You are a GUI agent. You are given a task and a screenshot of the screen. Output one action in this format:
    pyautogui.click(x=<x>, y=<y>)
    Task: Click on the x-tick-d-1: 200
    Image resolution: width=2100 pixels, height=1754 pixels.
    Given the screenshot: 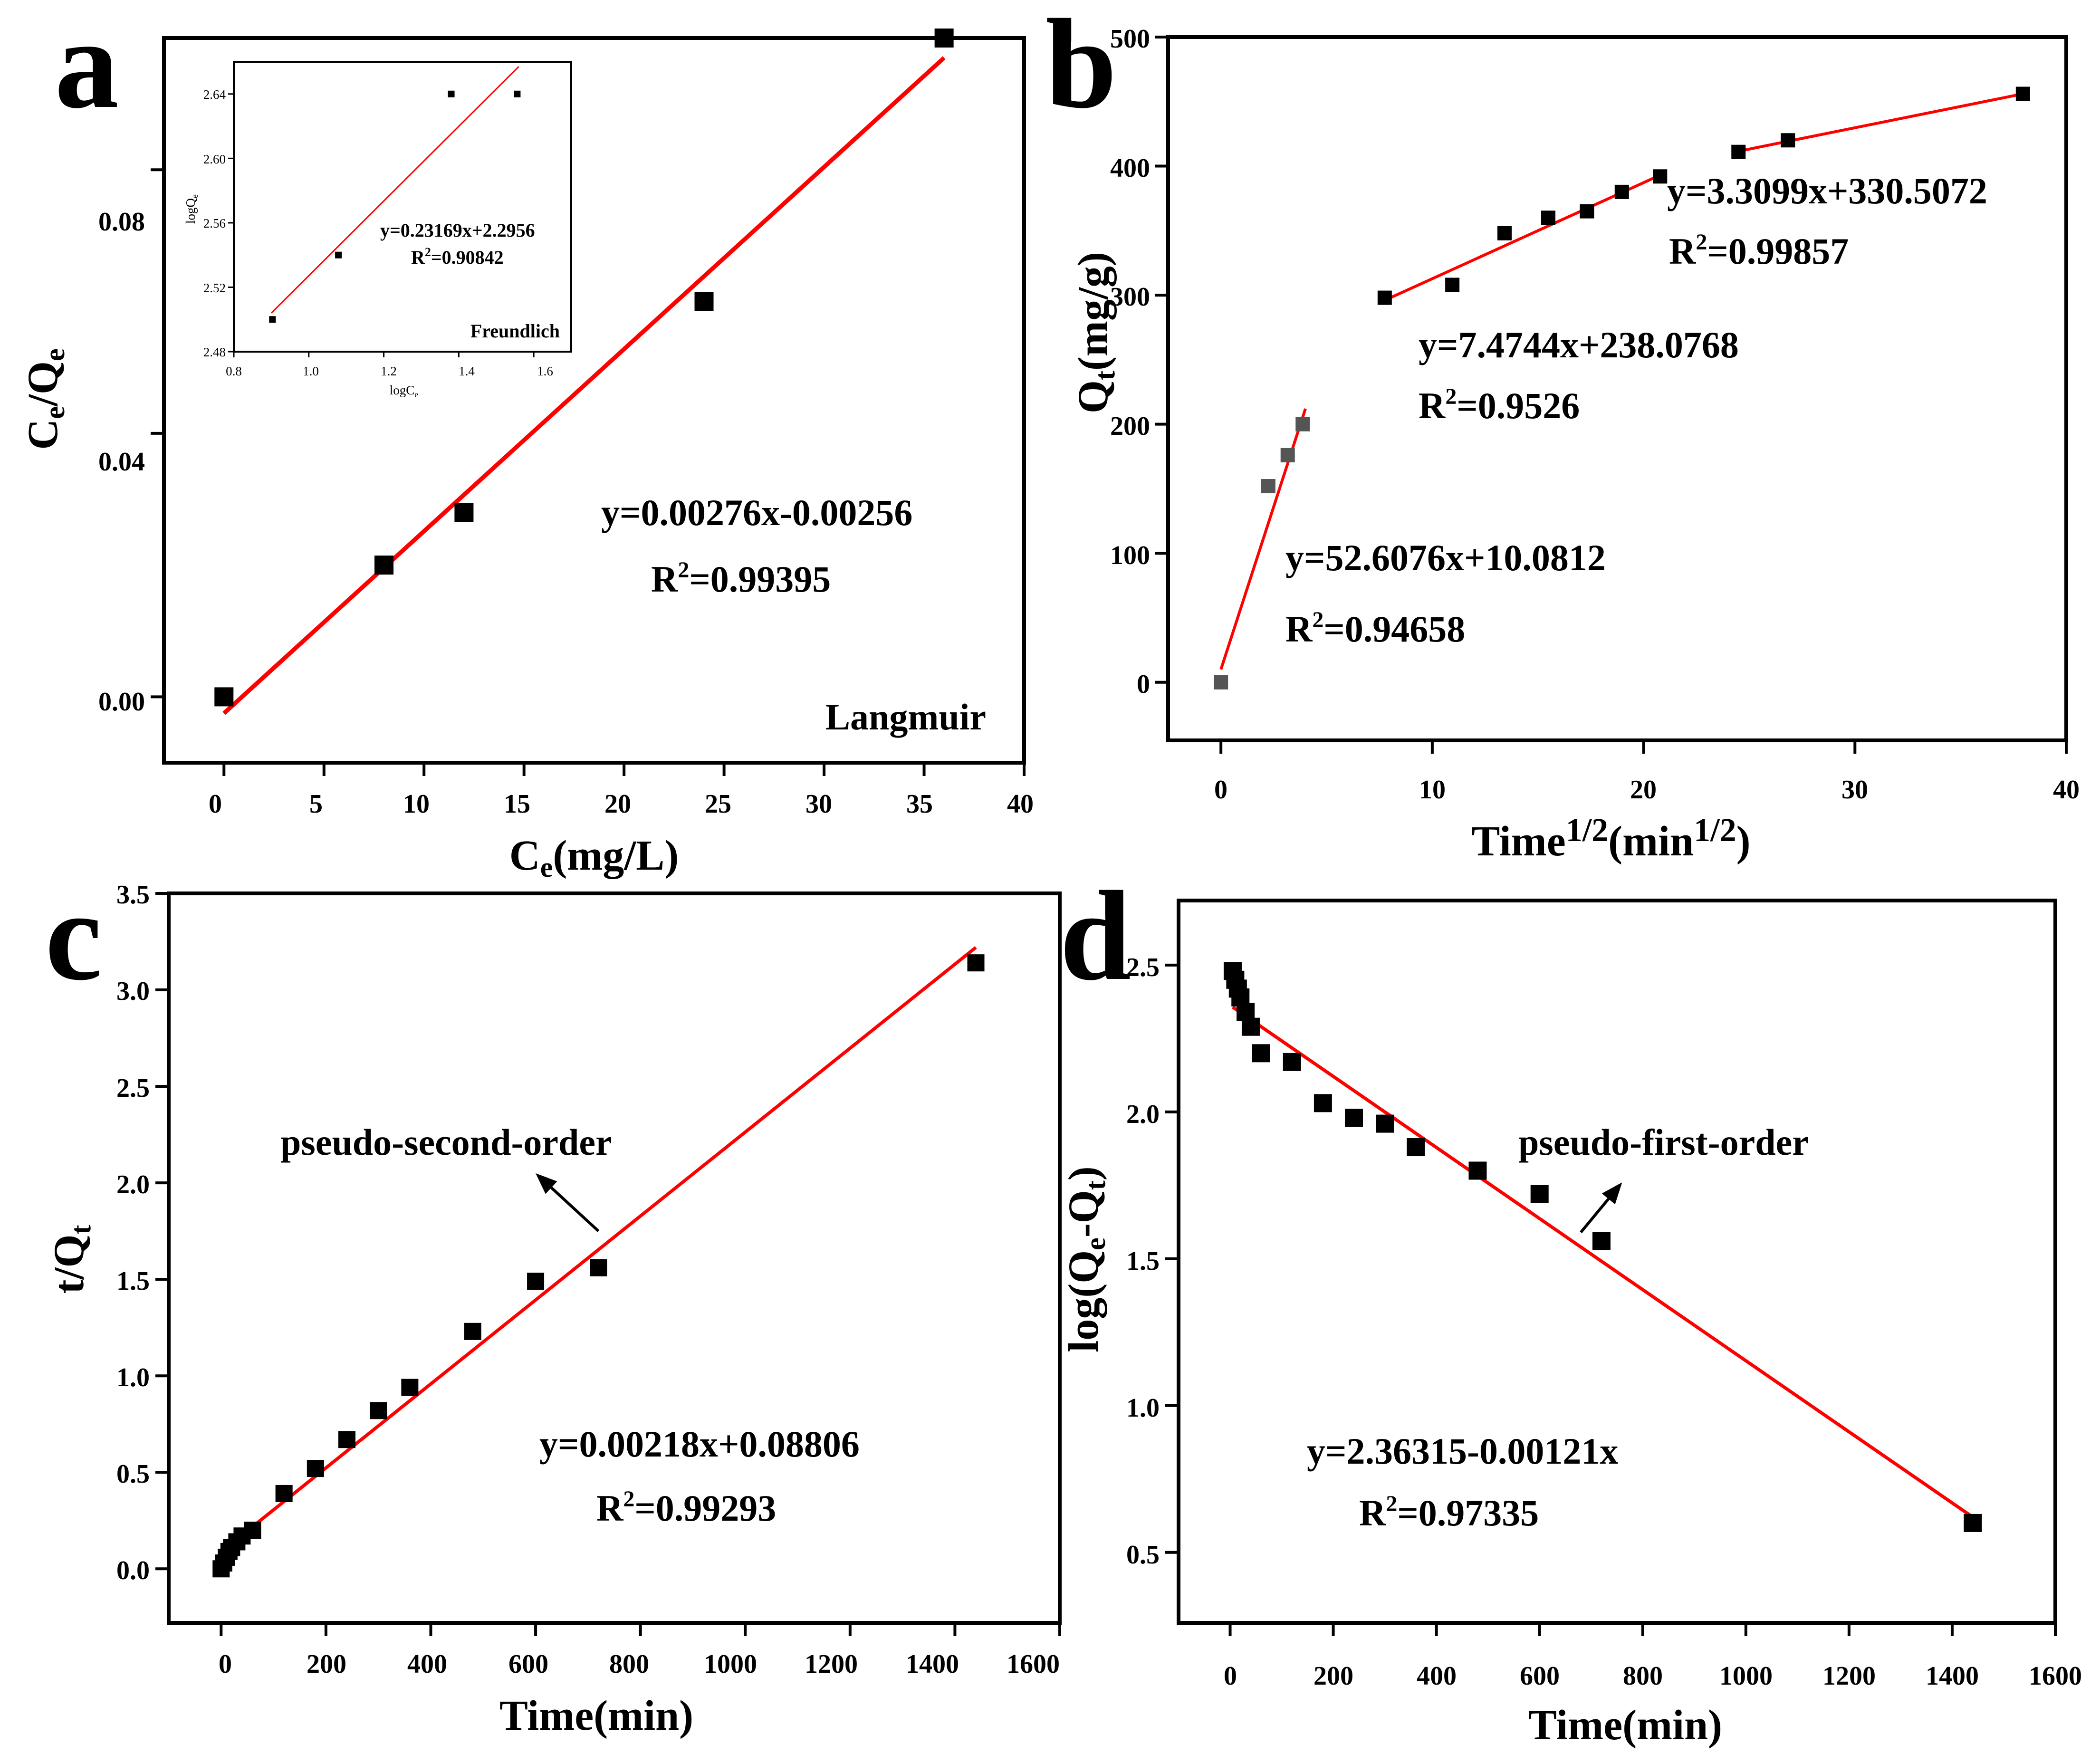 What is the action you would take?
    pyautogui.click(x=1333, y=1676)
    